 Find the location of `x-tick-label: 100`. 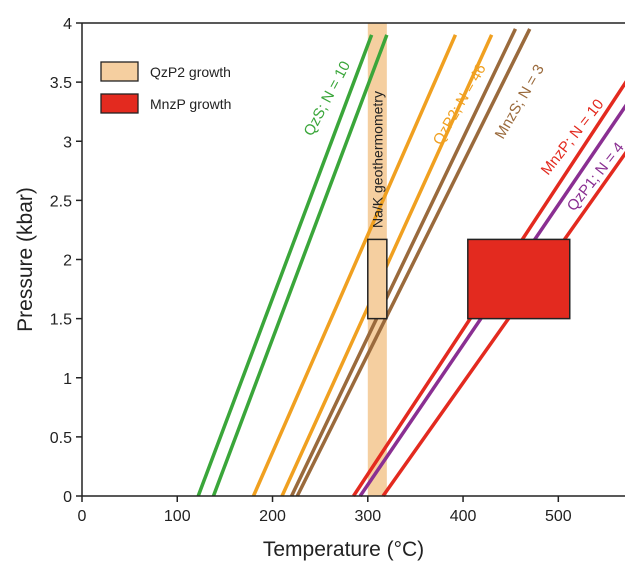

x-tick-label: 100 is located at coordinates (177, 516).